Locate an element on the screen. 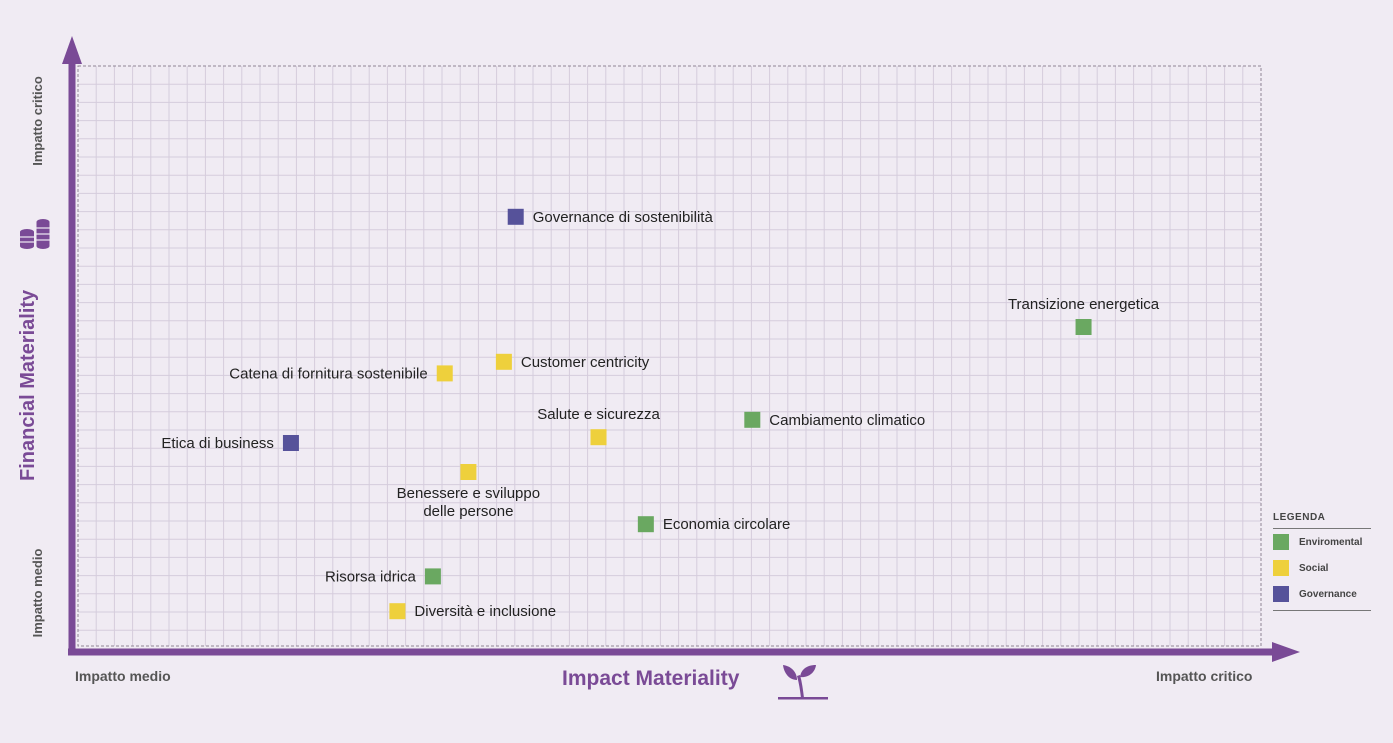 The image size is (1393, 743). data-point: Risorsa idrica is located at coordinates (383, 576).